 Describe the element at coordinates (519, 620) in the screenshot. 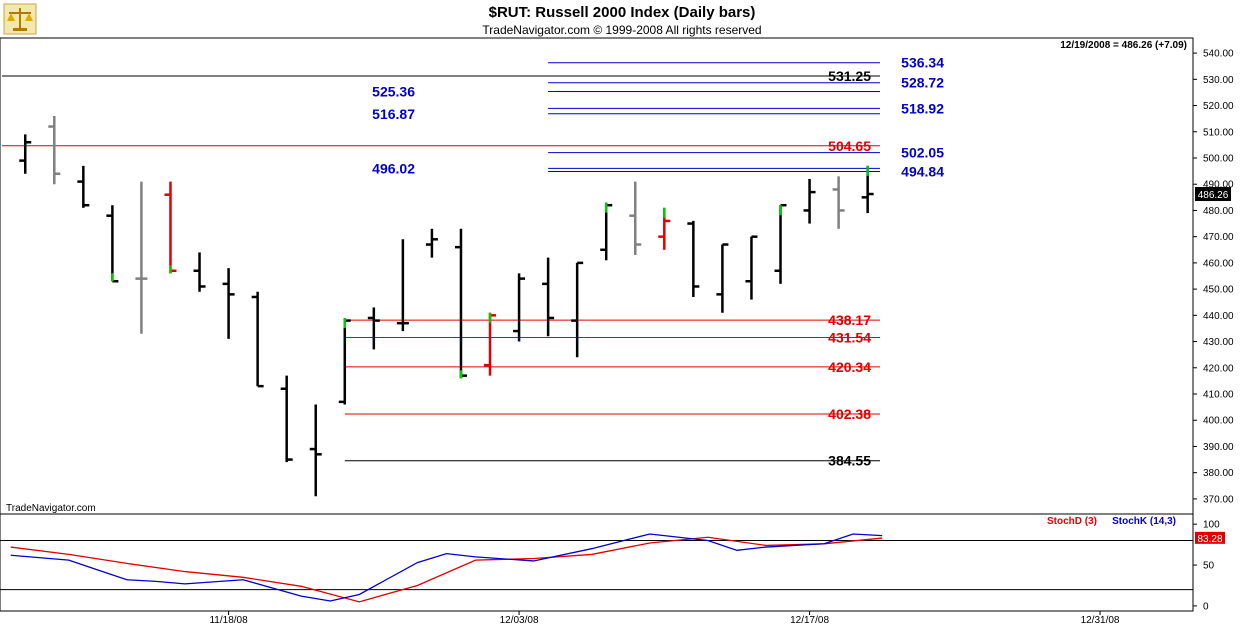

I see `date-tick-label: 12/03/08` at that location.